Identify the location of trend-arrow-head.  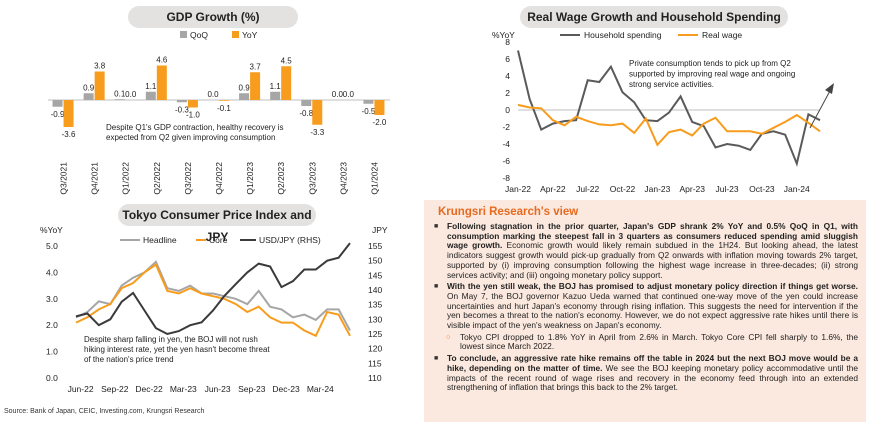
(829, 88).